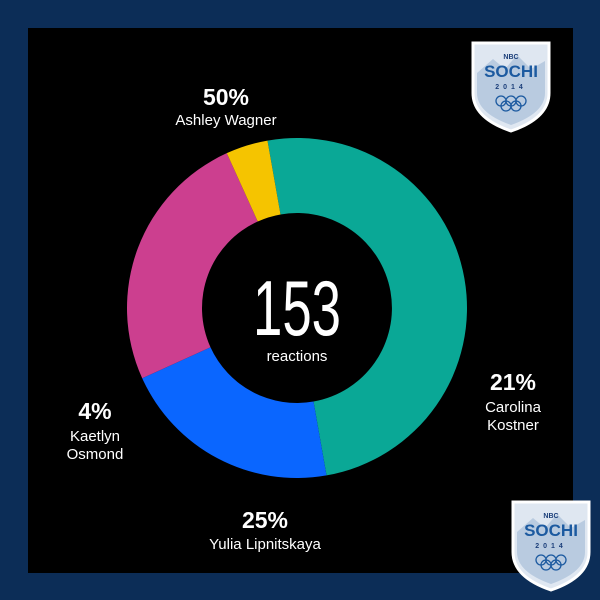  I want to click on slice-percent-ashley-wagner: 50%, so click(226, 97).